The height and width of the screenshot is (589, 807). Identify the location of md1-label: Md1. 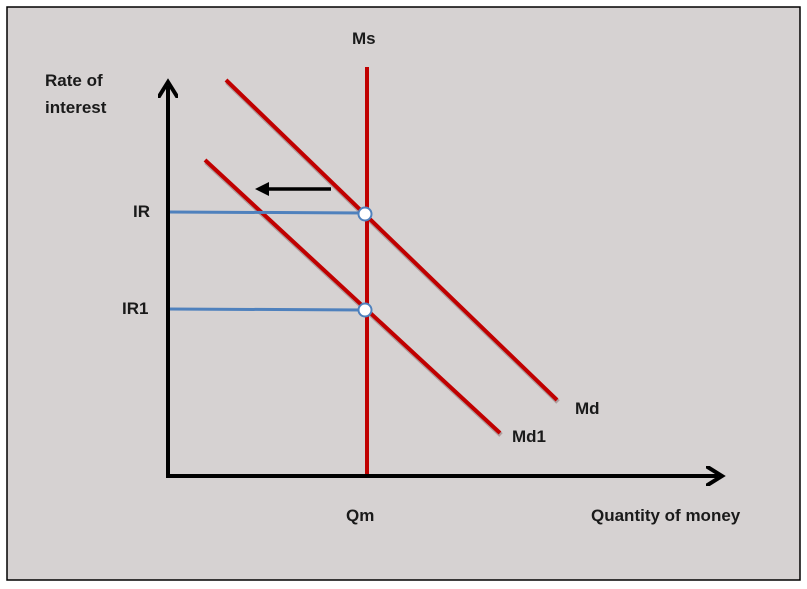
(529, 436).